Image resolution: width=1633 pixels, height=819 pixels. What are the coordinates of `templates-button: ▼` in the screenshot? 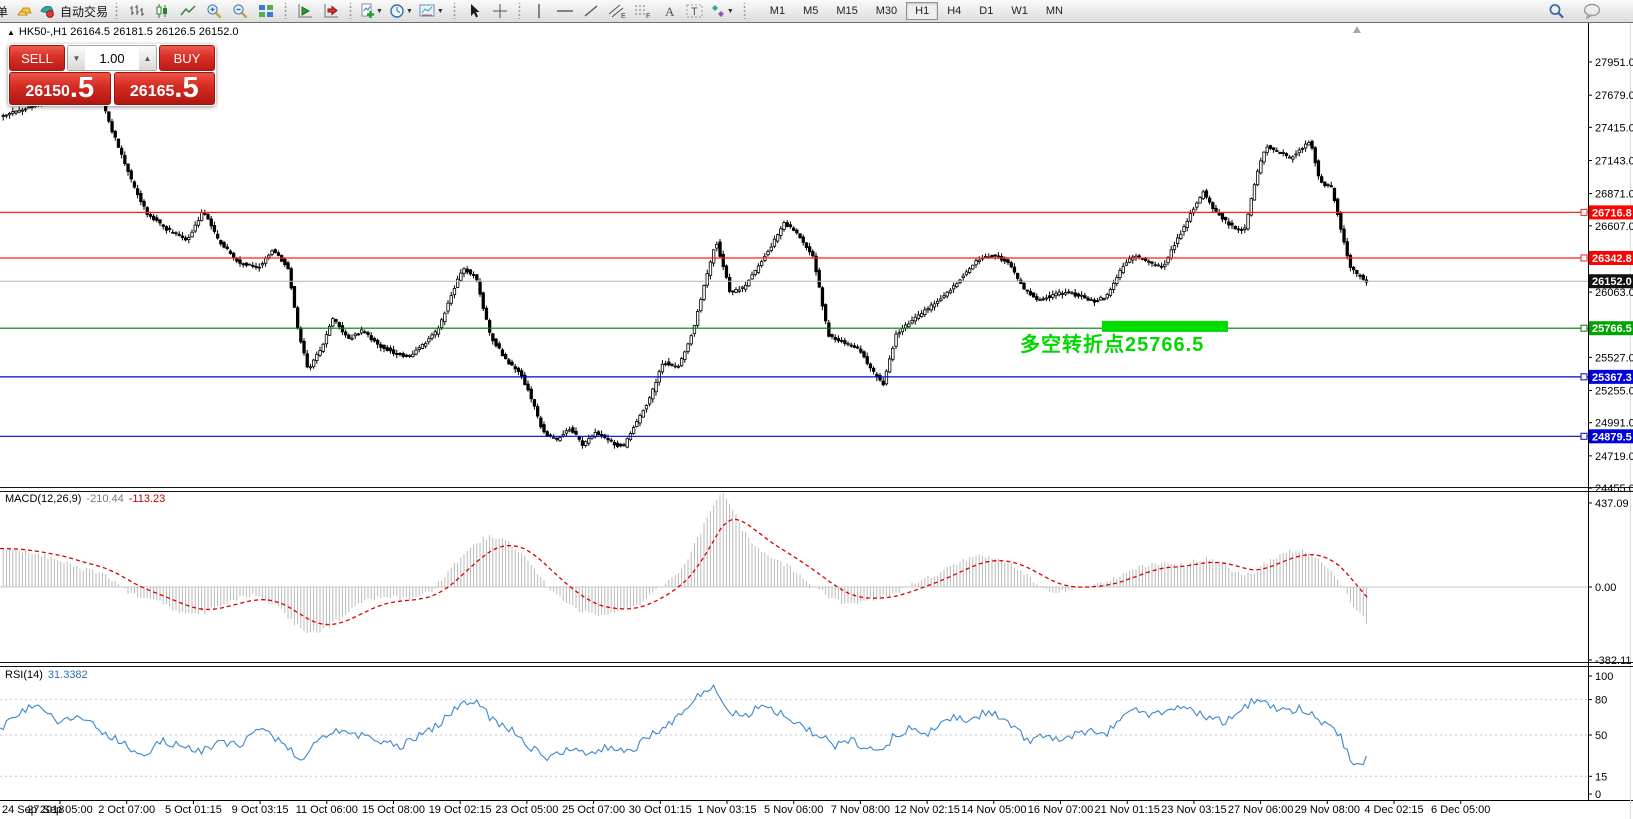 It's located at (432, 11).